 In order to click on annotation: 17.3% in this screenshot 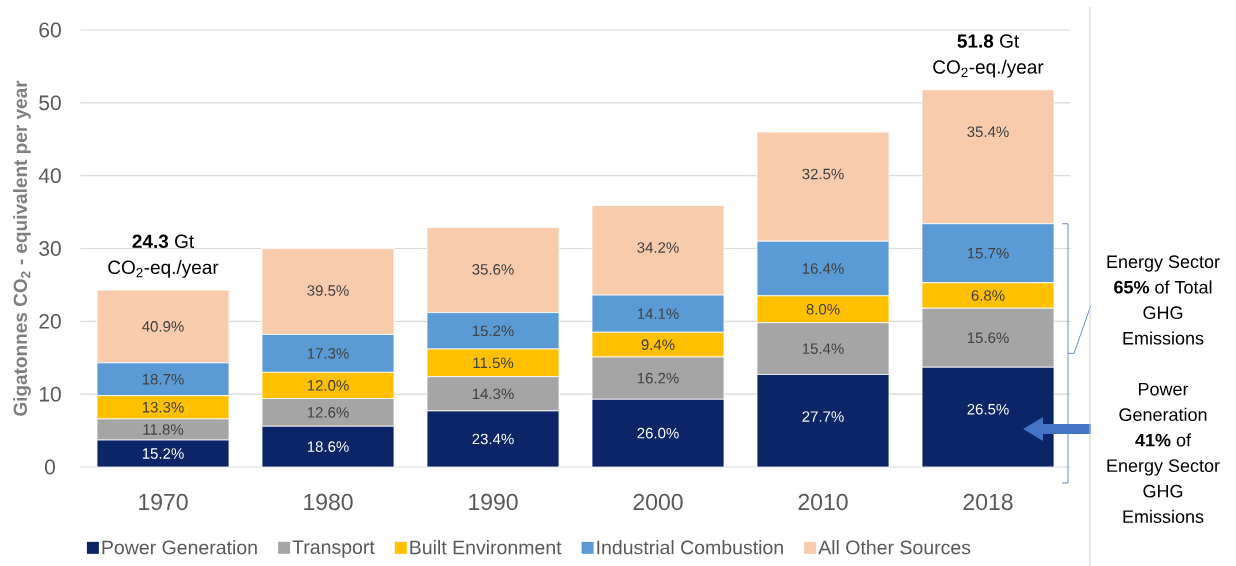, I will do `click(328, 353)`.